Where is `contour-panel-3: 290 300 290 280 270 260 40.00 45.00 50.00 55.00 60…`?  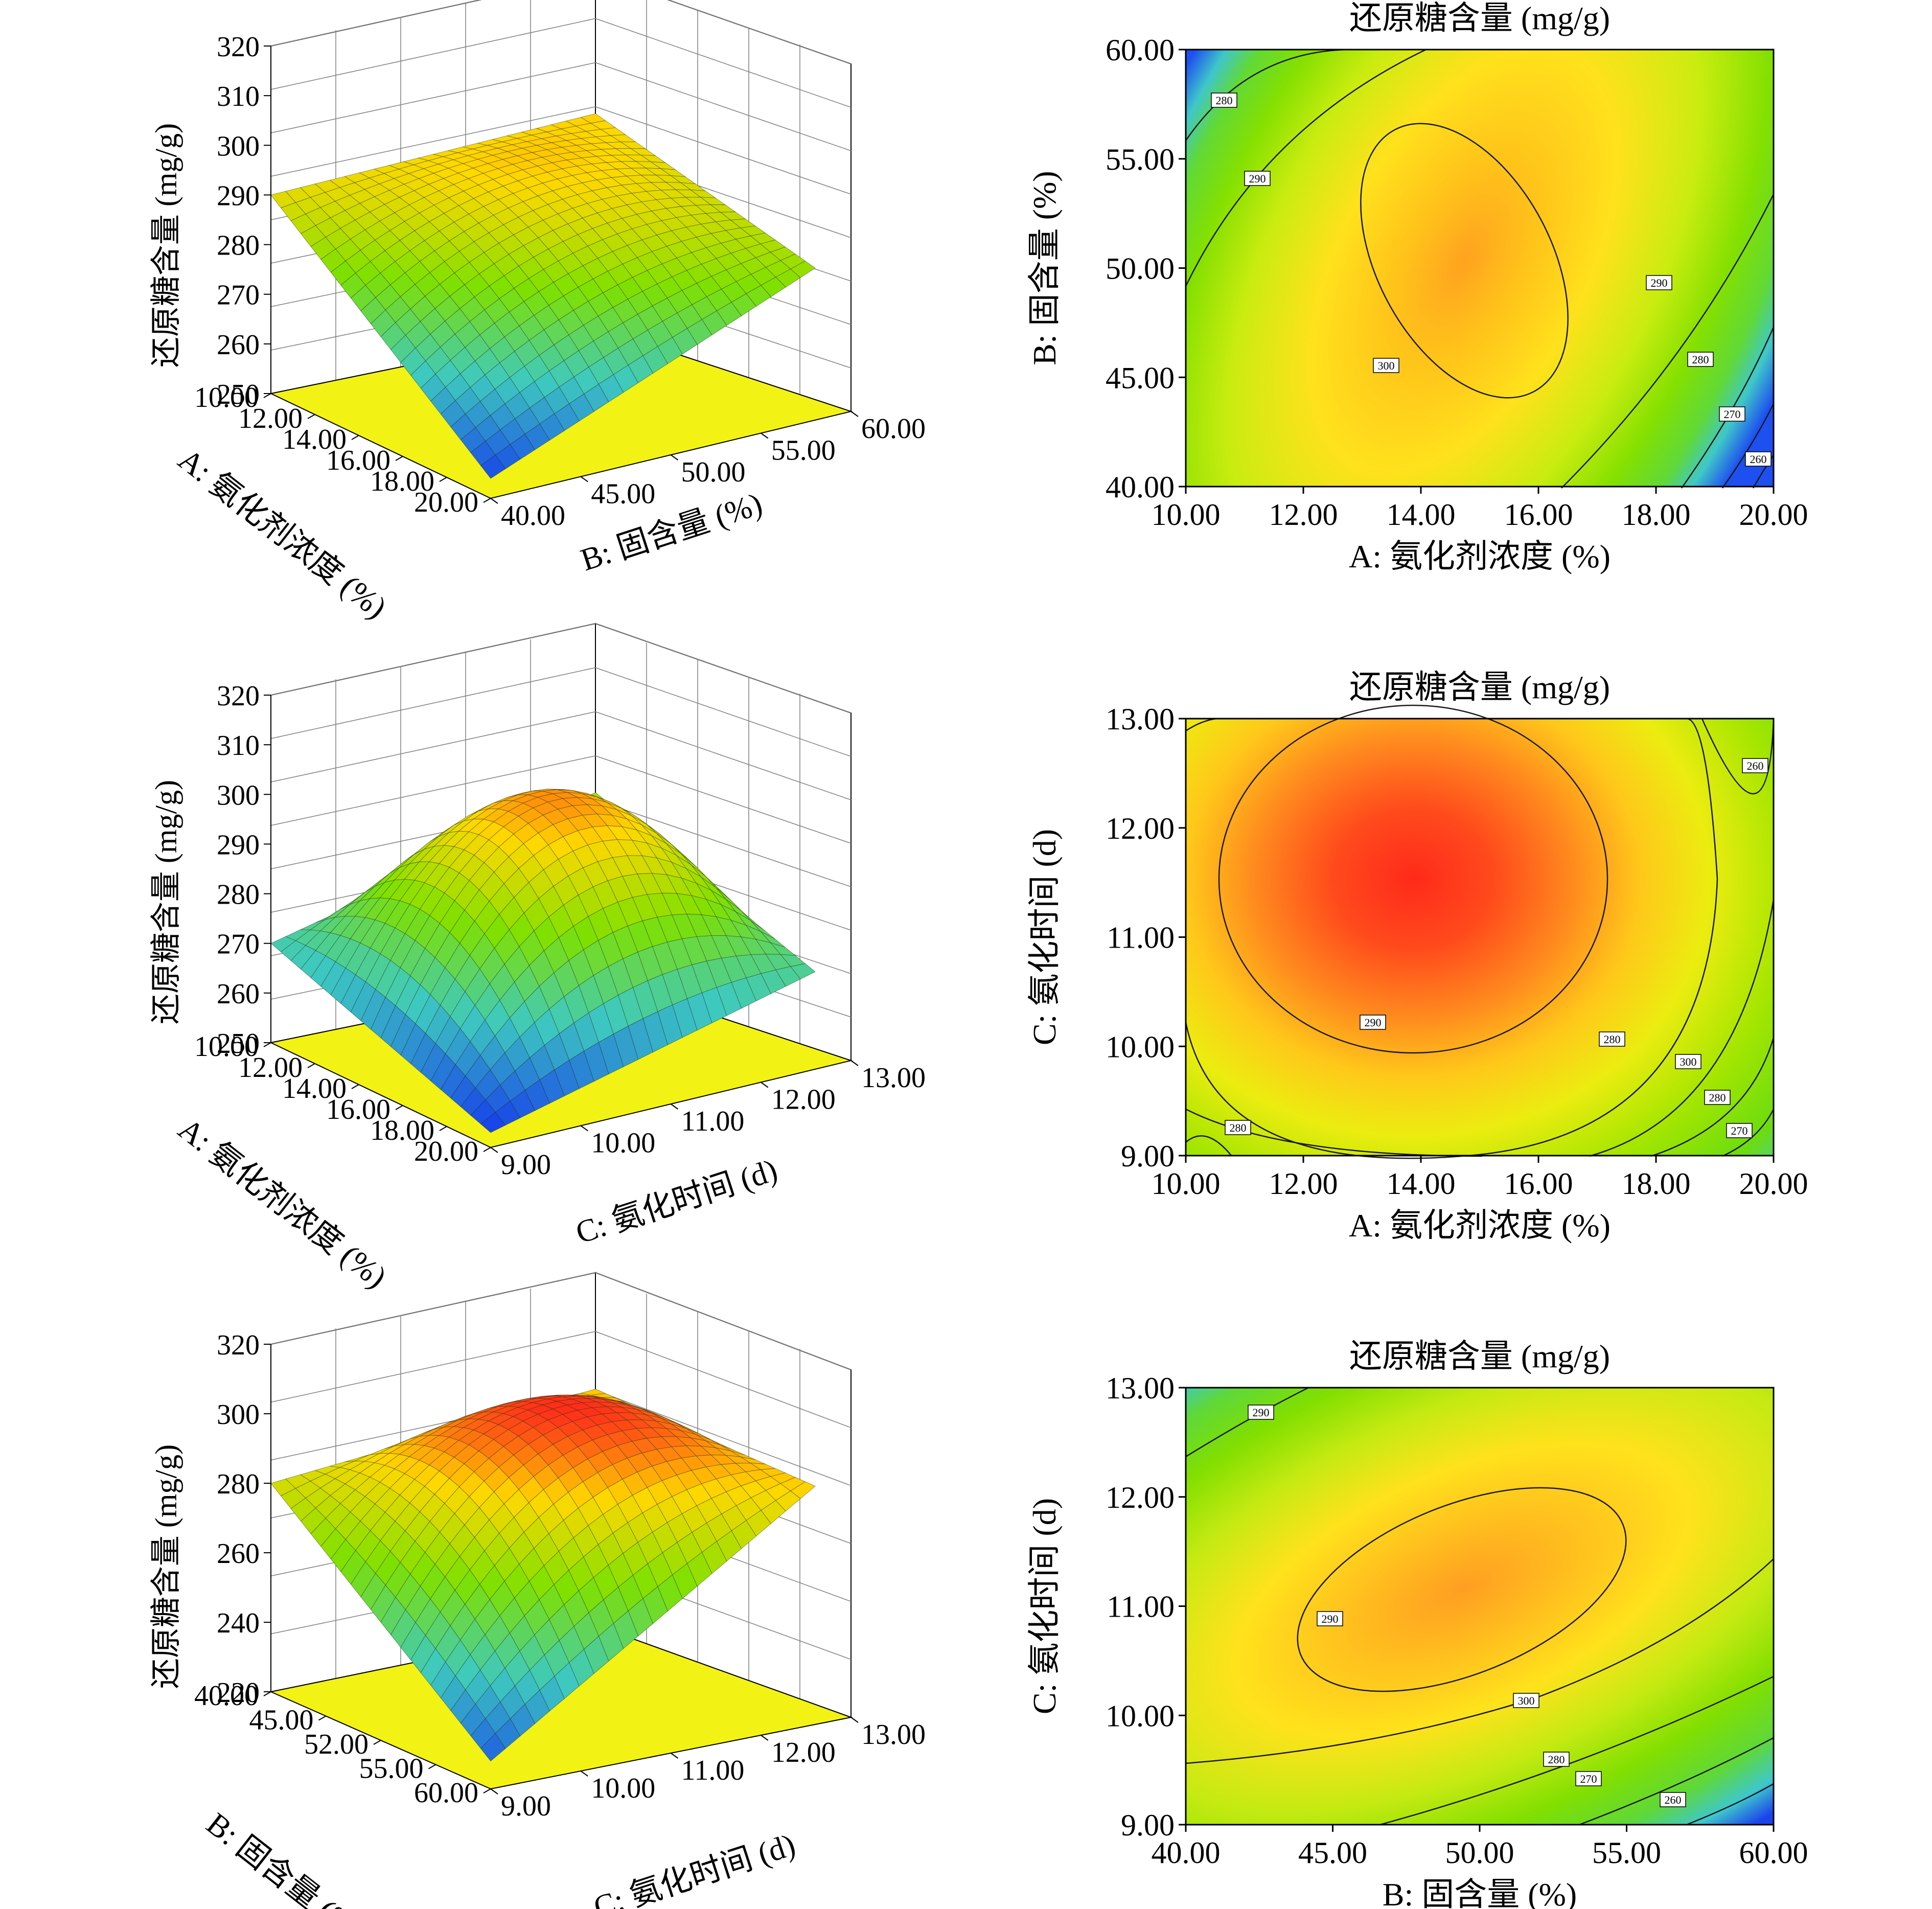 contour-panel-3: 290 300 290 280 270 260 40.00 45.00 50.00 55.00 60… is located at coordinates (1417, 1623).